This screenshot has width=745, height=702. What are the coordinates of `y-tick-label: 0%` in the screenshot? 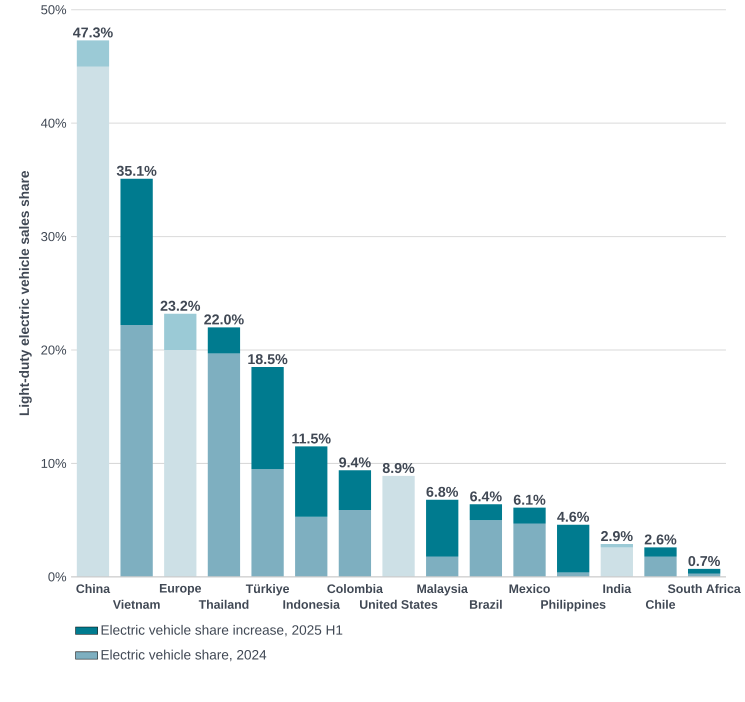 It's located at (57, 577).